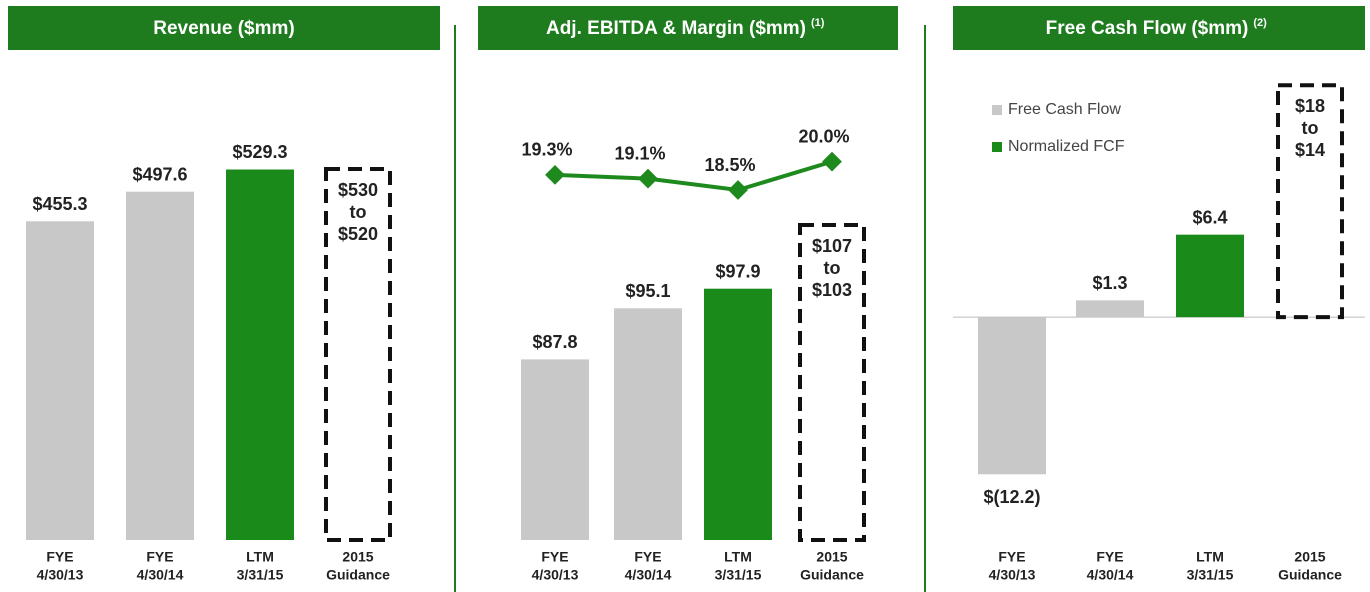 Image resolution: width=1370 pixels, height=592 pixels. I want to click on legend-label: Free Cash Flow, so click(1064, 109).